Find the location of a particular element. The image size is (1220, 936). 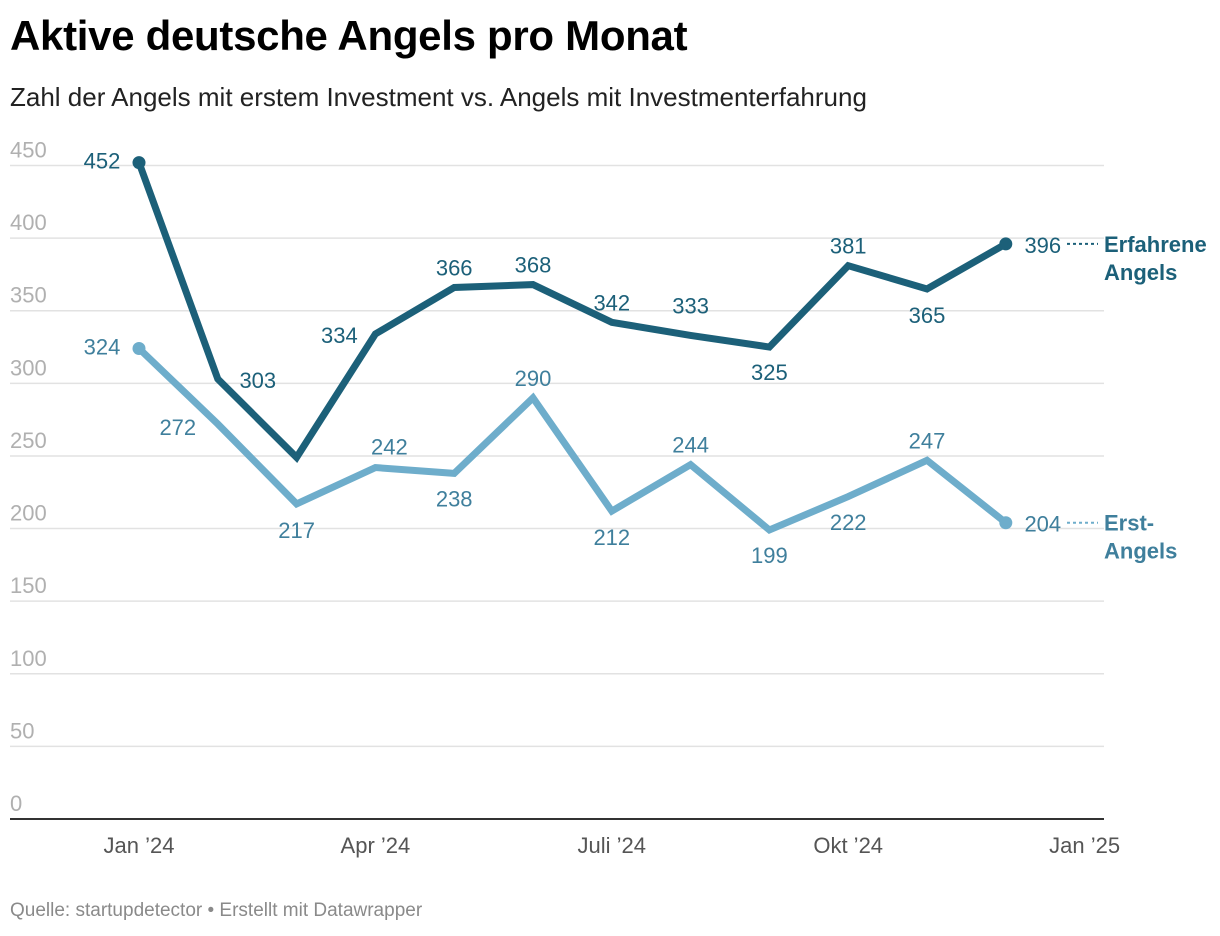

data-label: 272 is located at coordinates (177, 427).